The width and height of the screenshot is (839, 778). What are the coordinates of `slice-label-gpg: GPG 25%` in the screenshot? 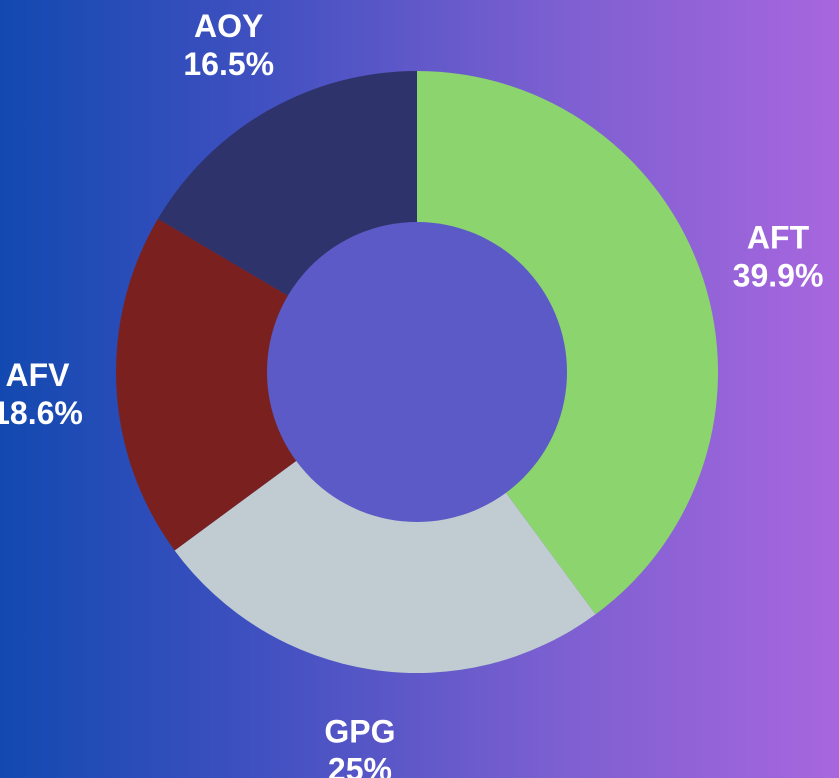 It's located at (359, 746).